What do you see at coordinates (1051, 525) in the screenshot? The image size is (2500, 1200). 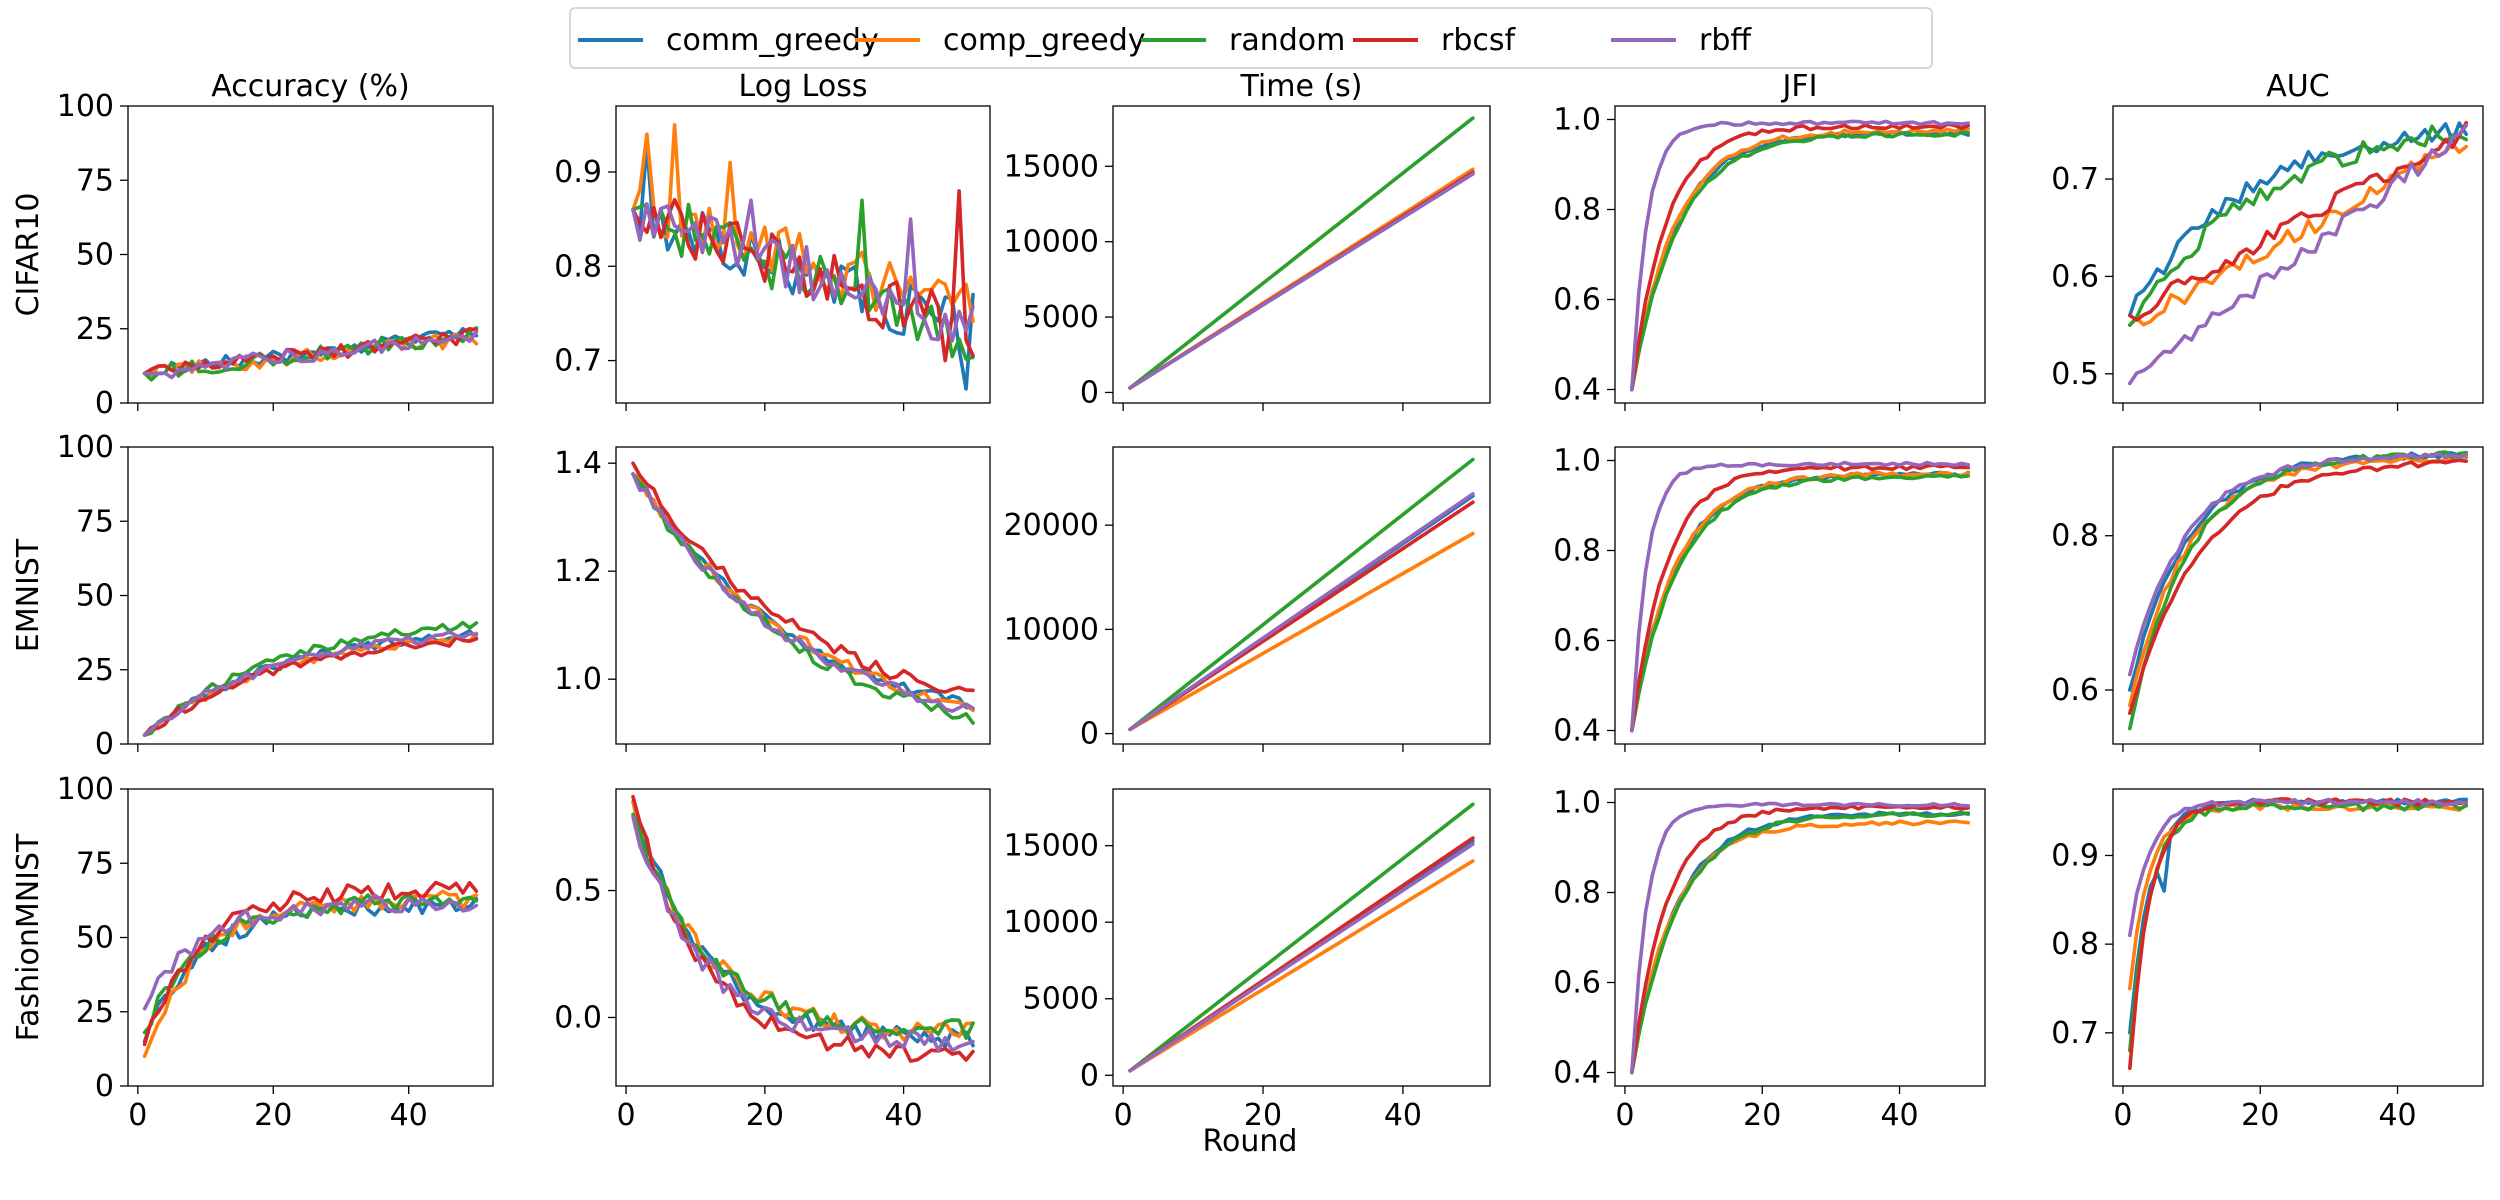 I see `y-tick-label: 20000` at bounding box center [1051, 525].